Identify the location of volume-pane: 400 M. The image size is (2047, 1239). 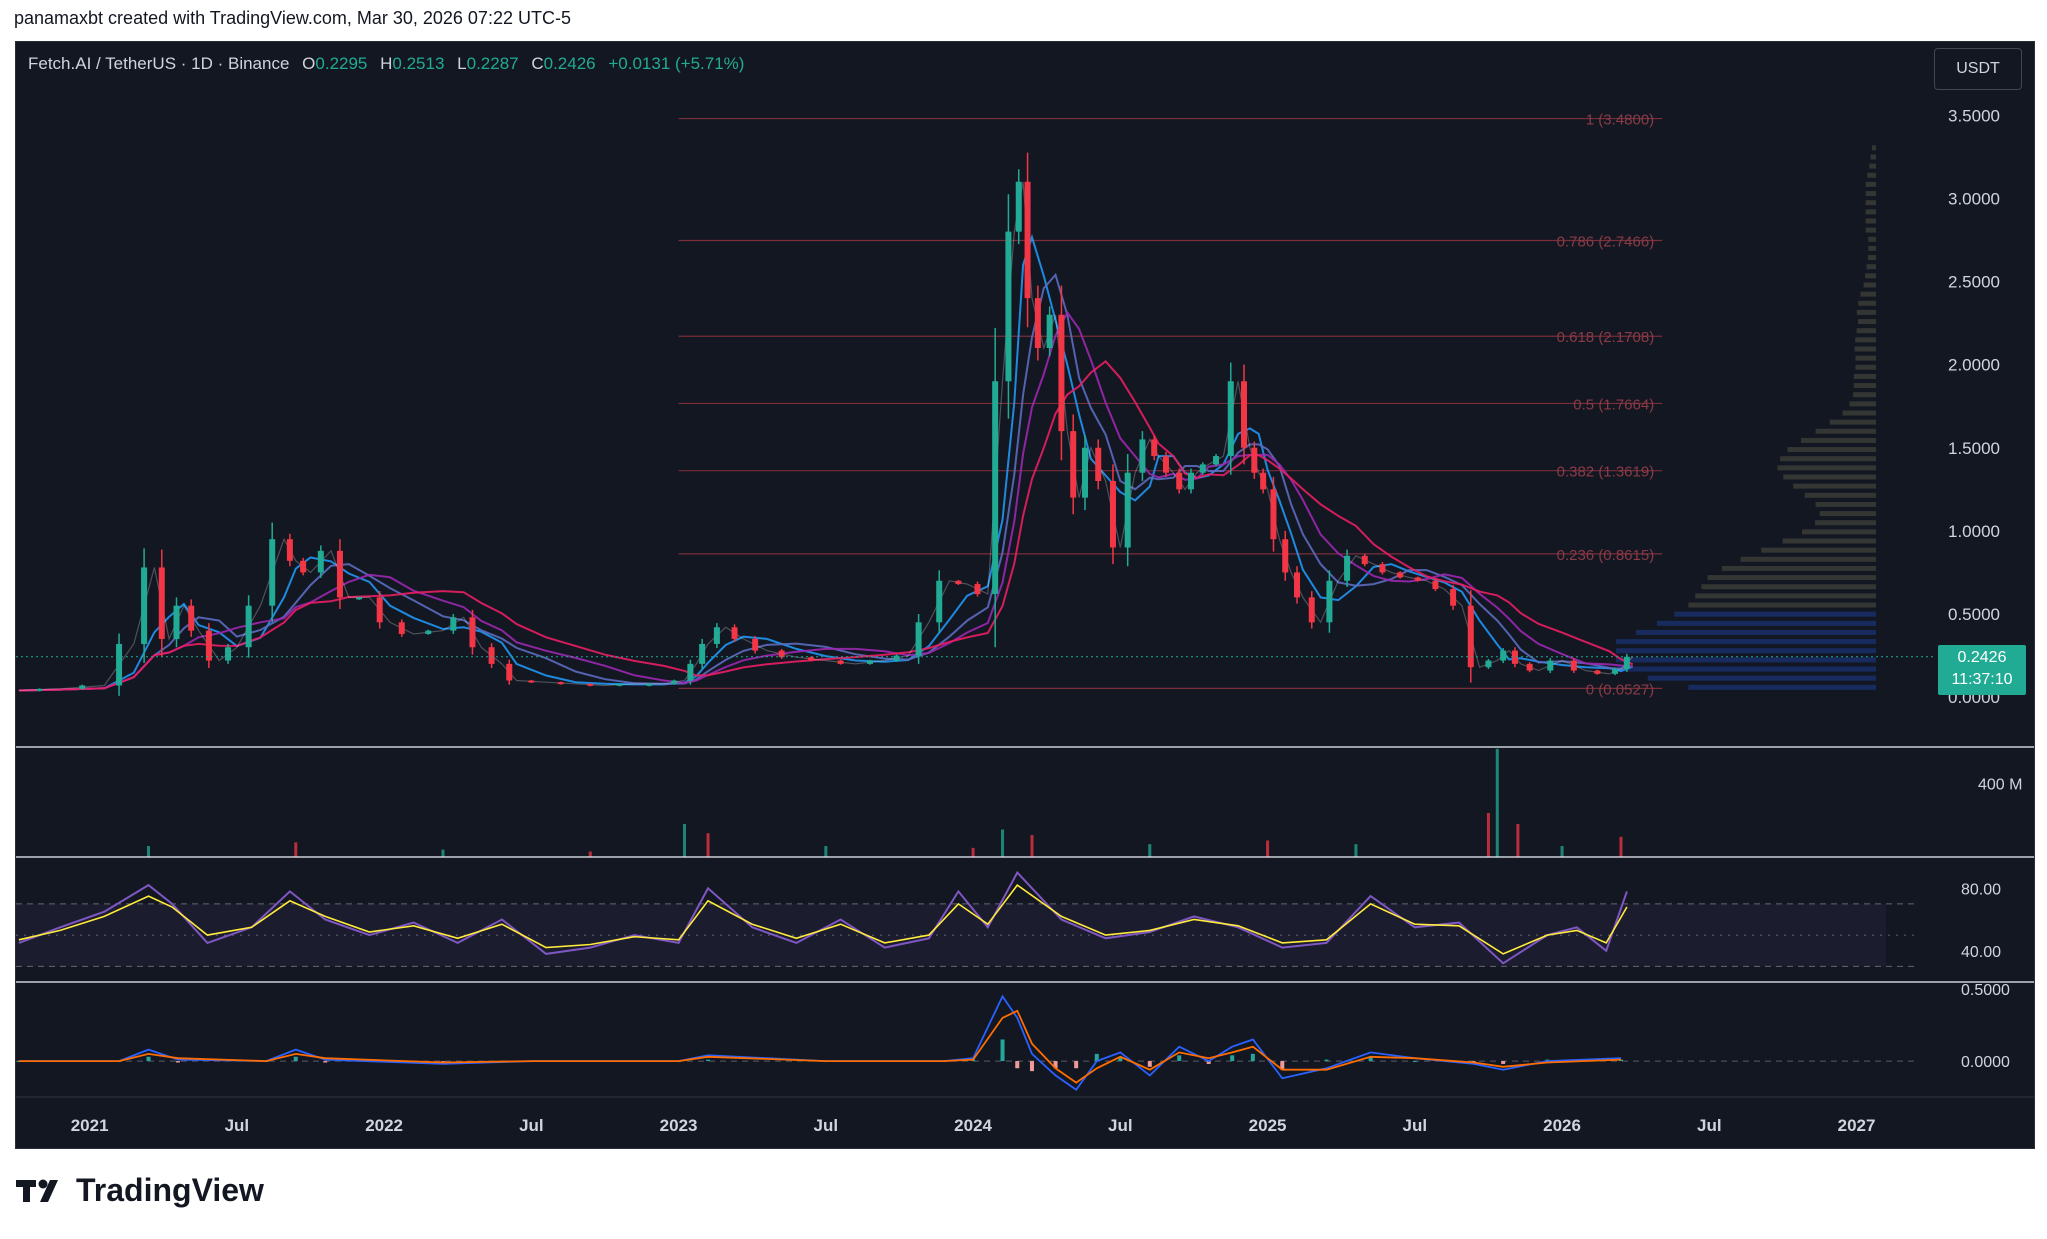
(1084, 802).